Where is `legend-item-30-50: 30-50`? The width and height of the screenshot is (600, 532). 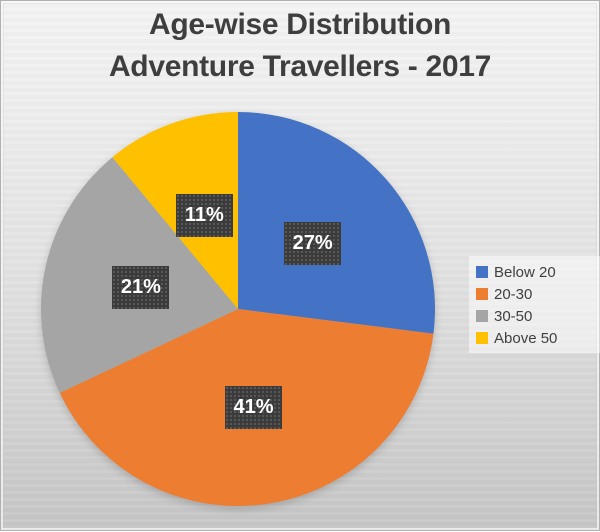 legend-item-30-50: 30-50 is located at coordinates (538, 316).